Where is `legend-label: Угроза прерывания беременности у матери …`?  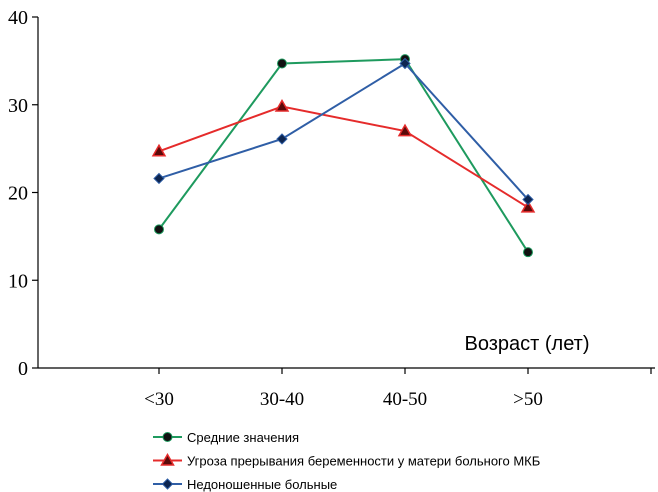
legend-label: Угроза прерывания беременности у матери … is located at coordinates (363, 461).